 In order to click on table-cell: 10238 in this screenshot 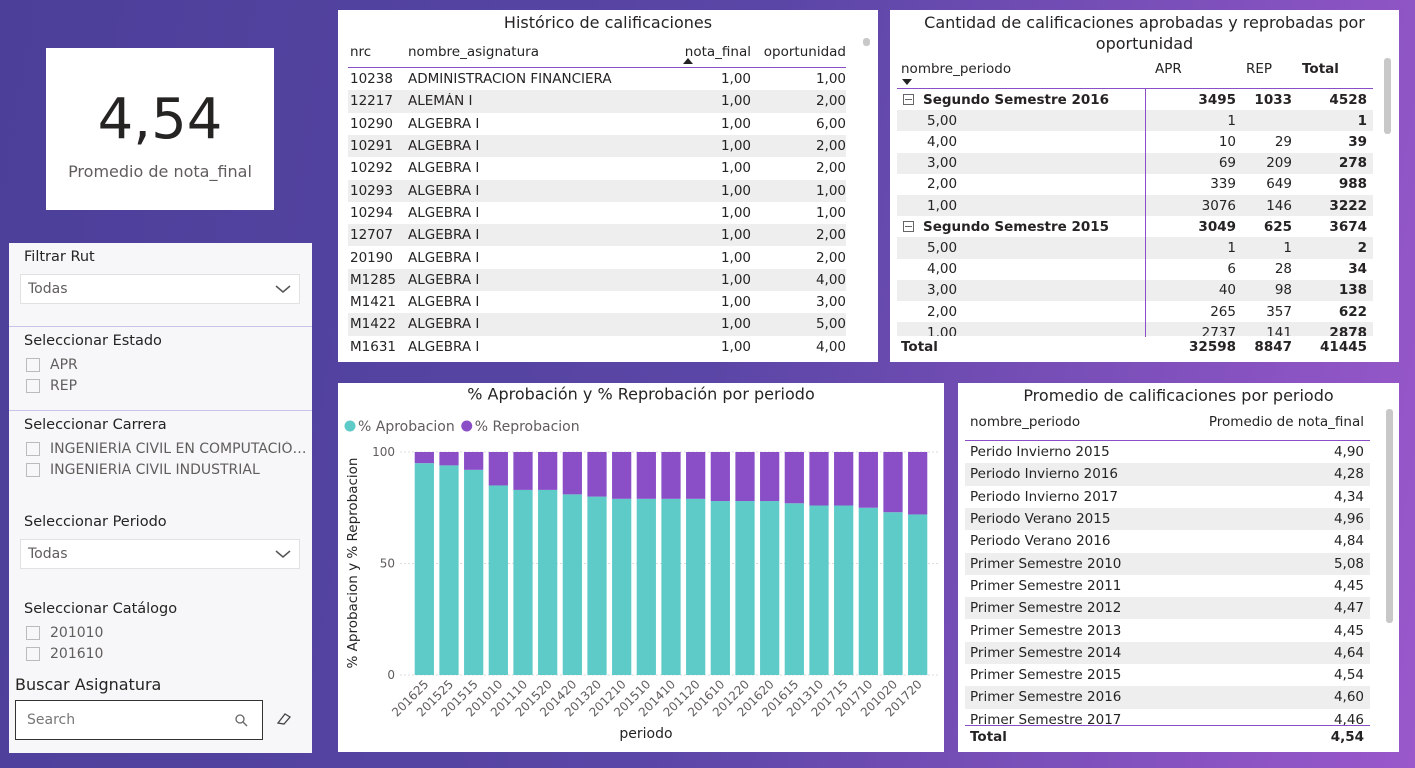, I will do `click(371, 79)`.